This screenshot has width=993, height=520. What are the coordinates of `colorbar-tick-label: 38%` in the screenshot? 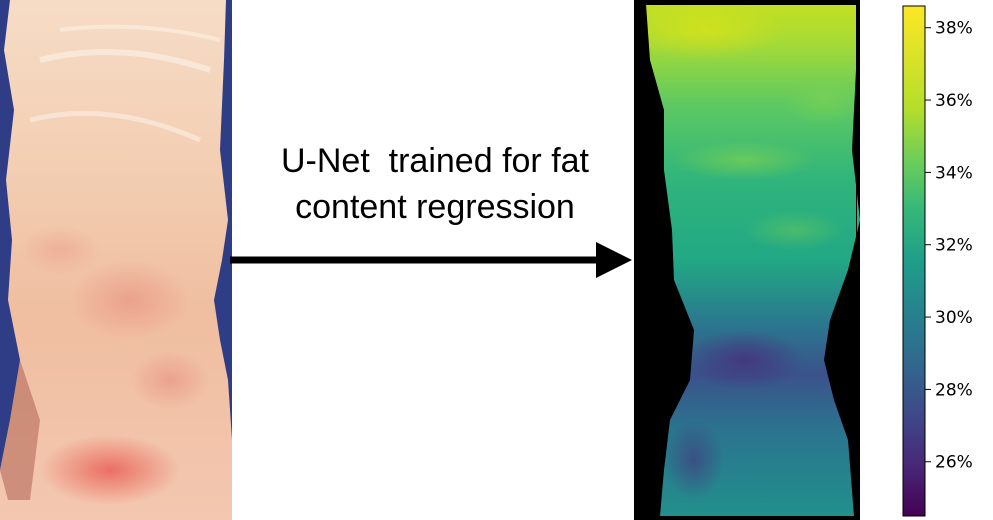 It's located at (954, 29).